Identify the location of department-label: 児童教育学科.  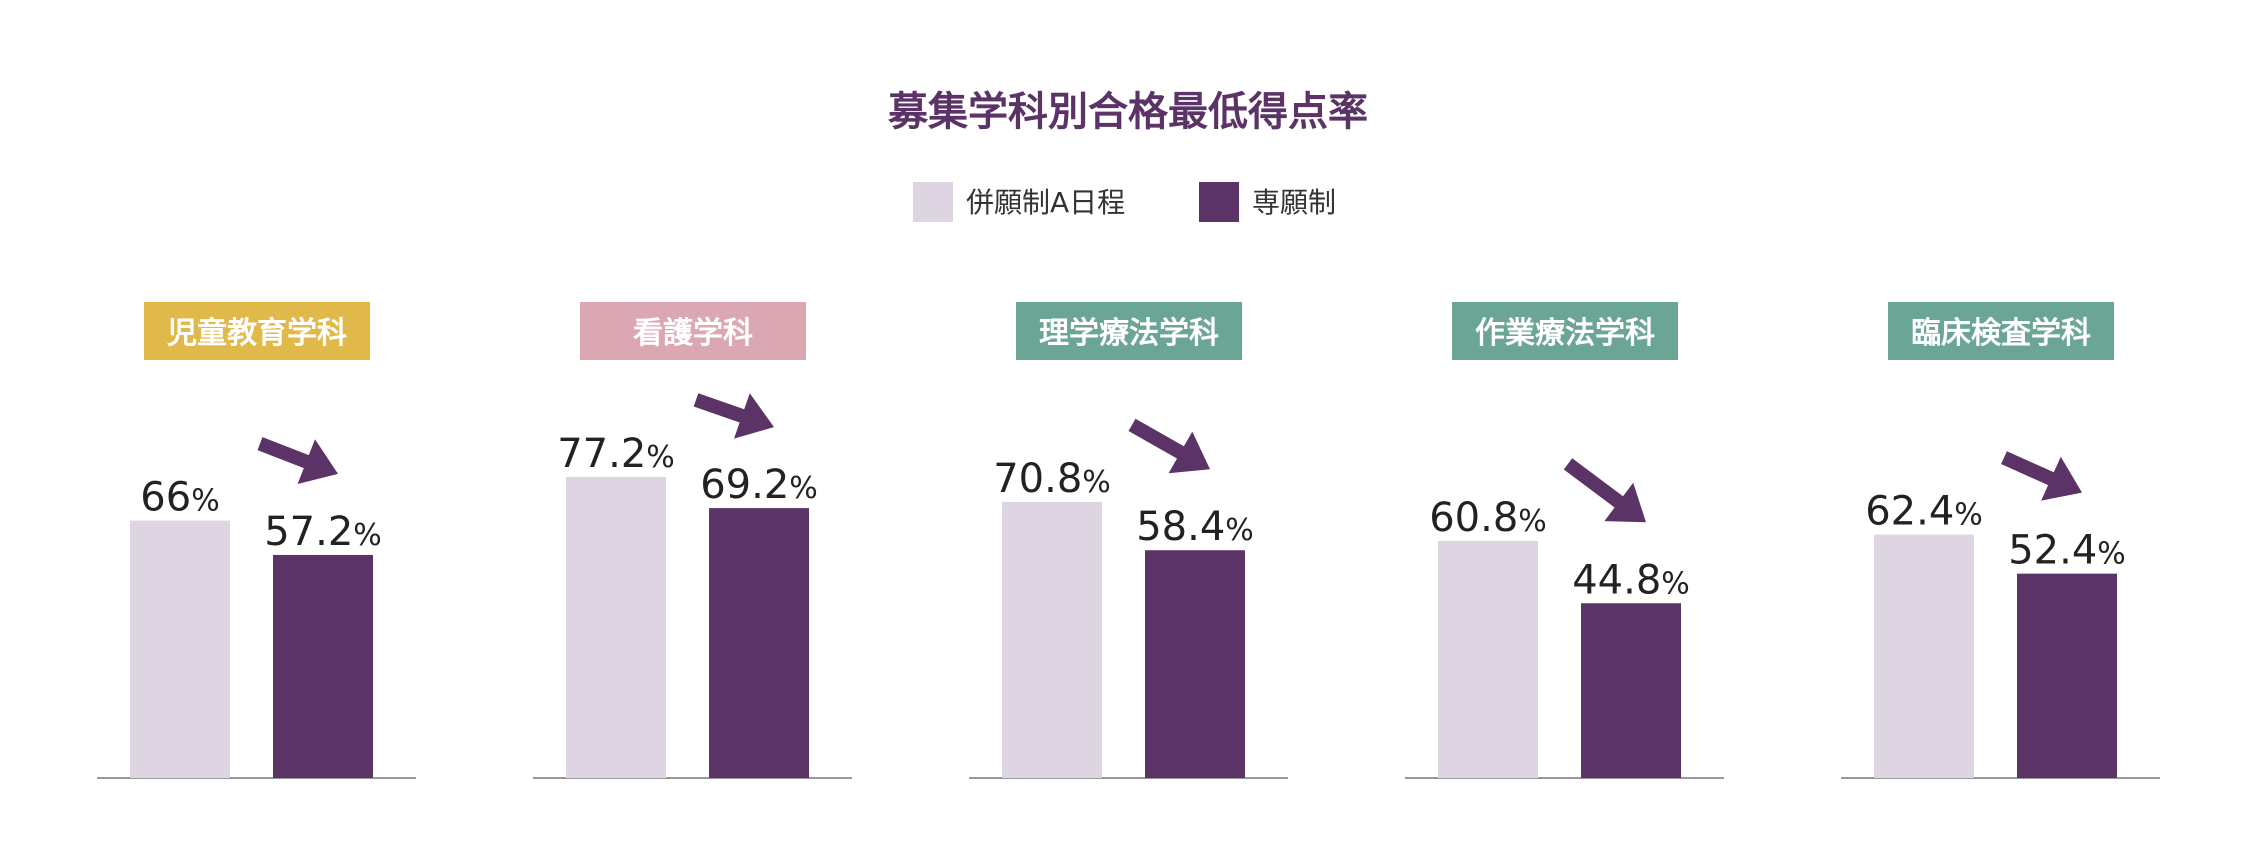
(257, 333).